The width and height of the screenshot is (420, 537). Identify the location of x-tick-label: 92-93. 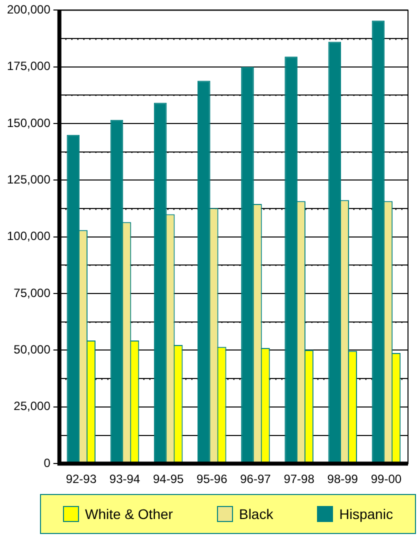
(81, 479).